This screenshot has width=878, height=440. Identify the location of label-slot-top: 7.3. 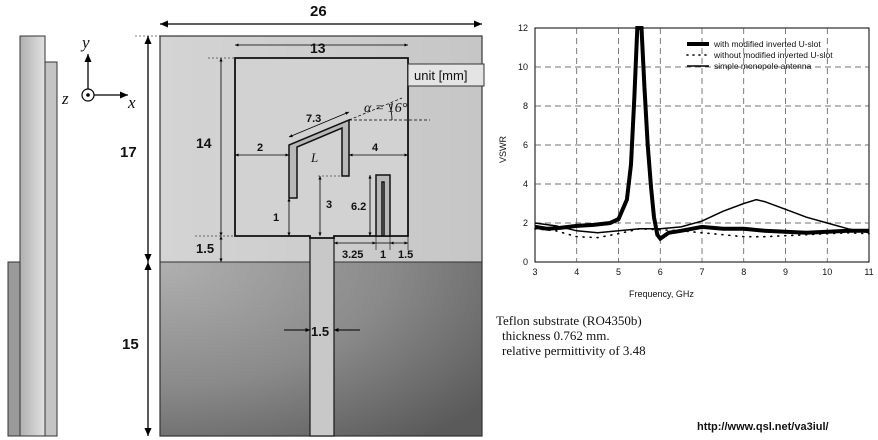
(313, 119).